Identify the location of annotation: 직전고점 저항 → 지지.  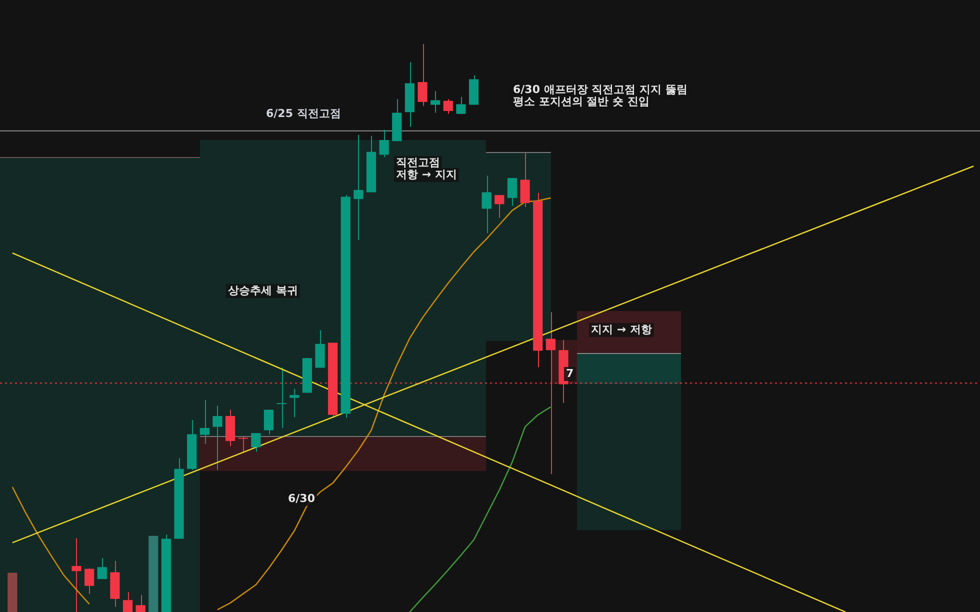
(426, 168).